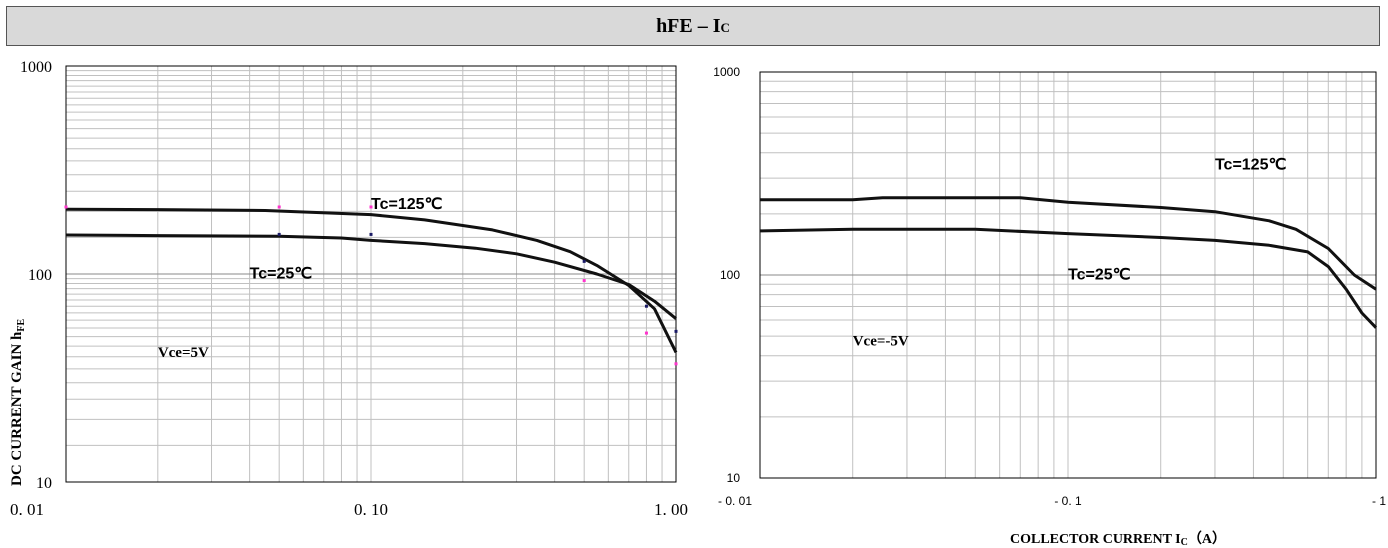 This screenshot has height=548, width=1388. What do you see at coordinates (881, 341) in the screenshot?
I see `vce-annotation: Vce=-5V` at bounding box center [881, 341].